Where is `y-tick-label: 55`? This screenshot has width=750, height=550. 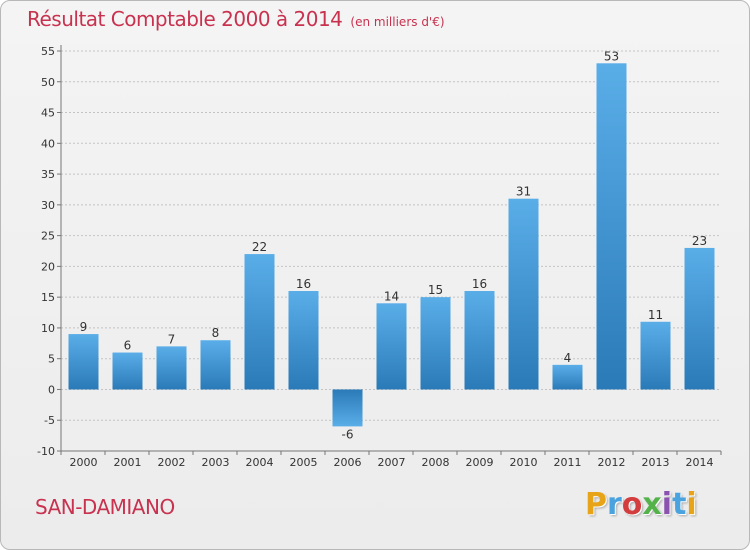 y-tick-label: 55 is located at coordinates (48, 51).